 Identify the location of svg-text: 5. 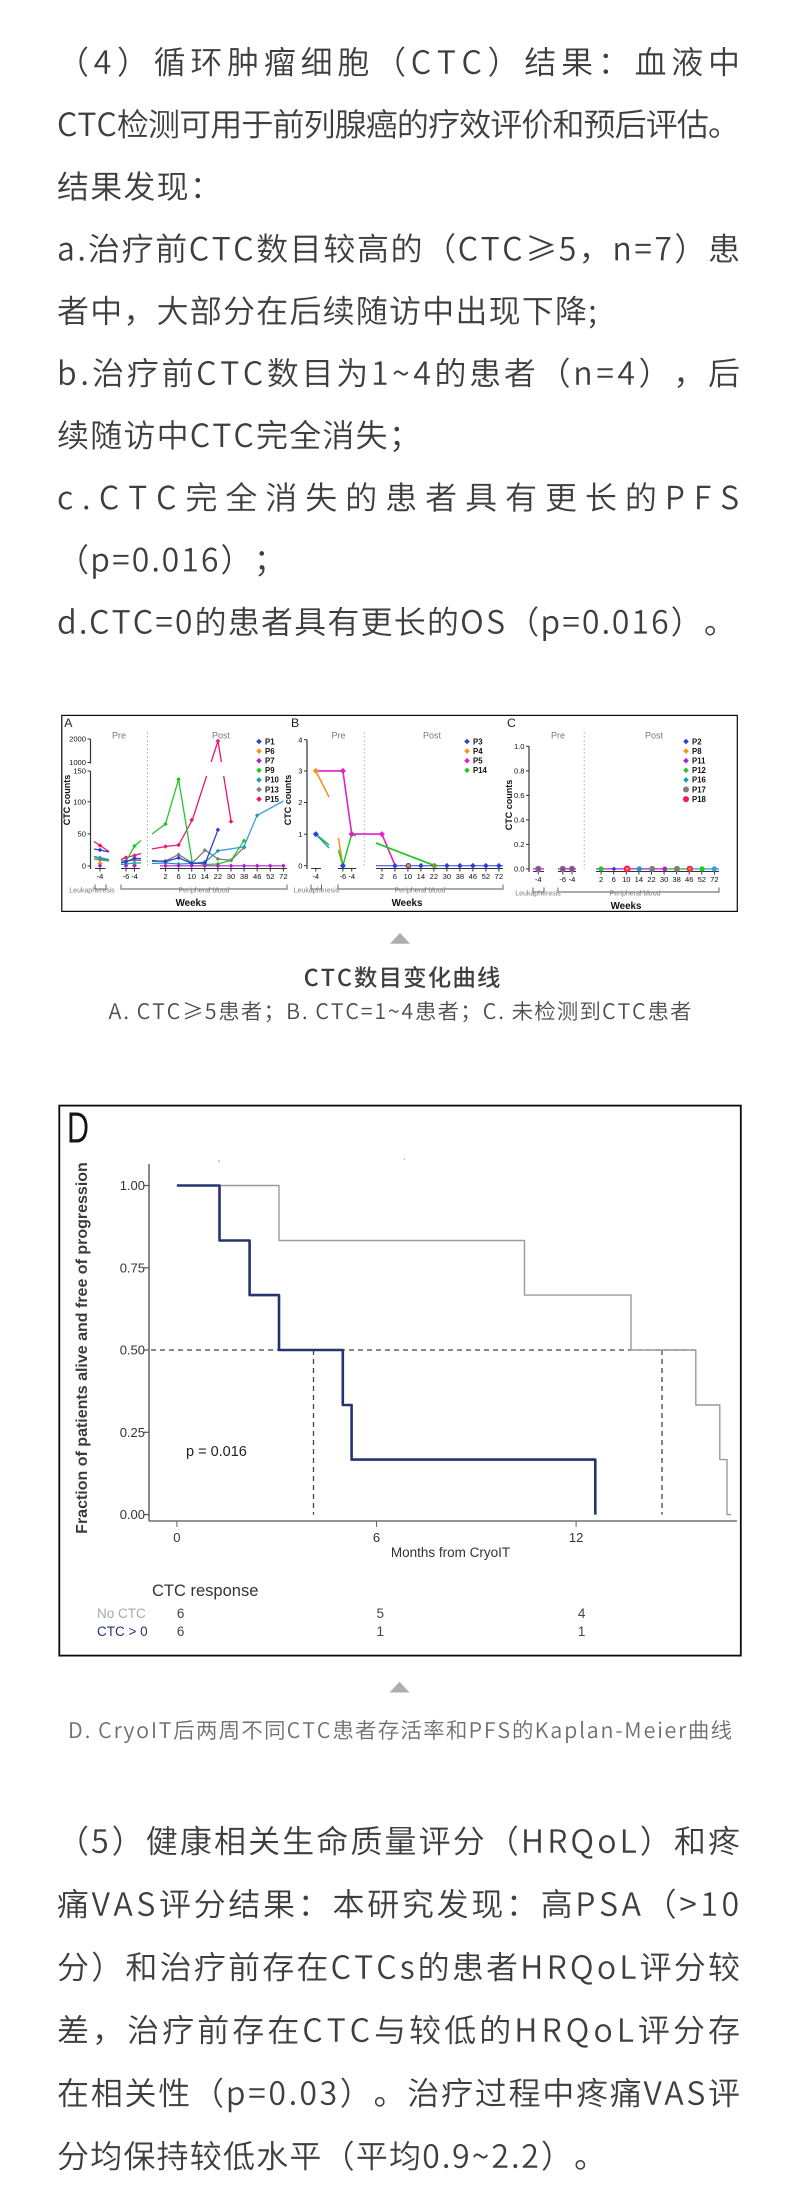
(381, 1613).